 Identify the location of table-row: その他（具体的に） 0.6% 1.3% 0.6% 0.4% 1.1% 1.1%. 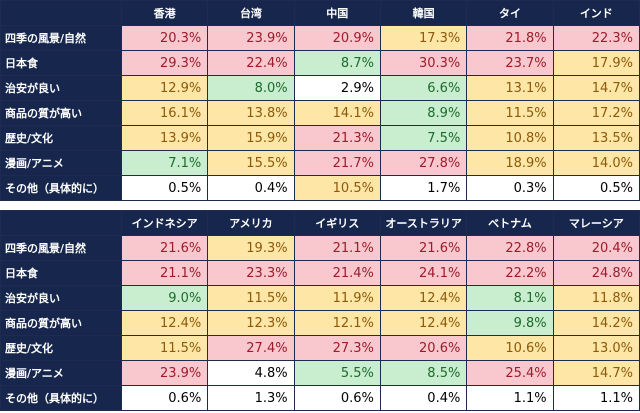
(320, 398).